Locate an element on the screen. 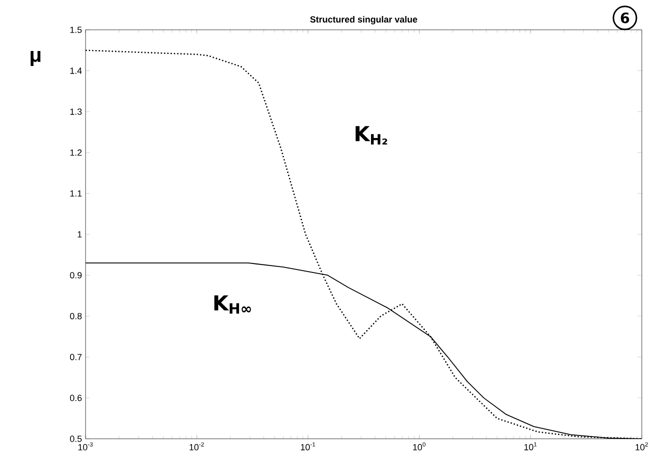 The image size is (652, 464). annotation: K$_{H∞}$ is located at coordinates (232, 304).